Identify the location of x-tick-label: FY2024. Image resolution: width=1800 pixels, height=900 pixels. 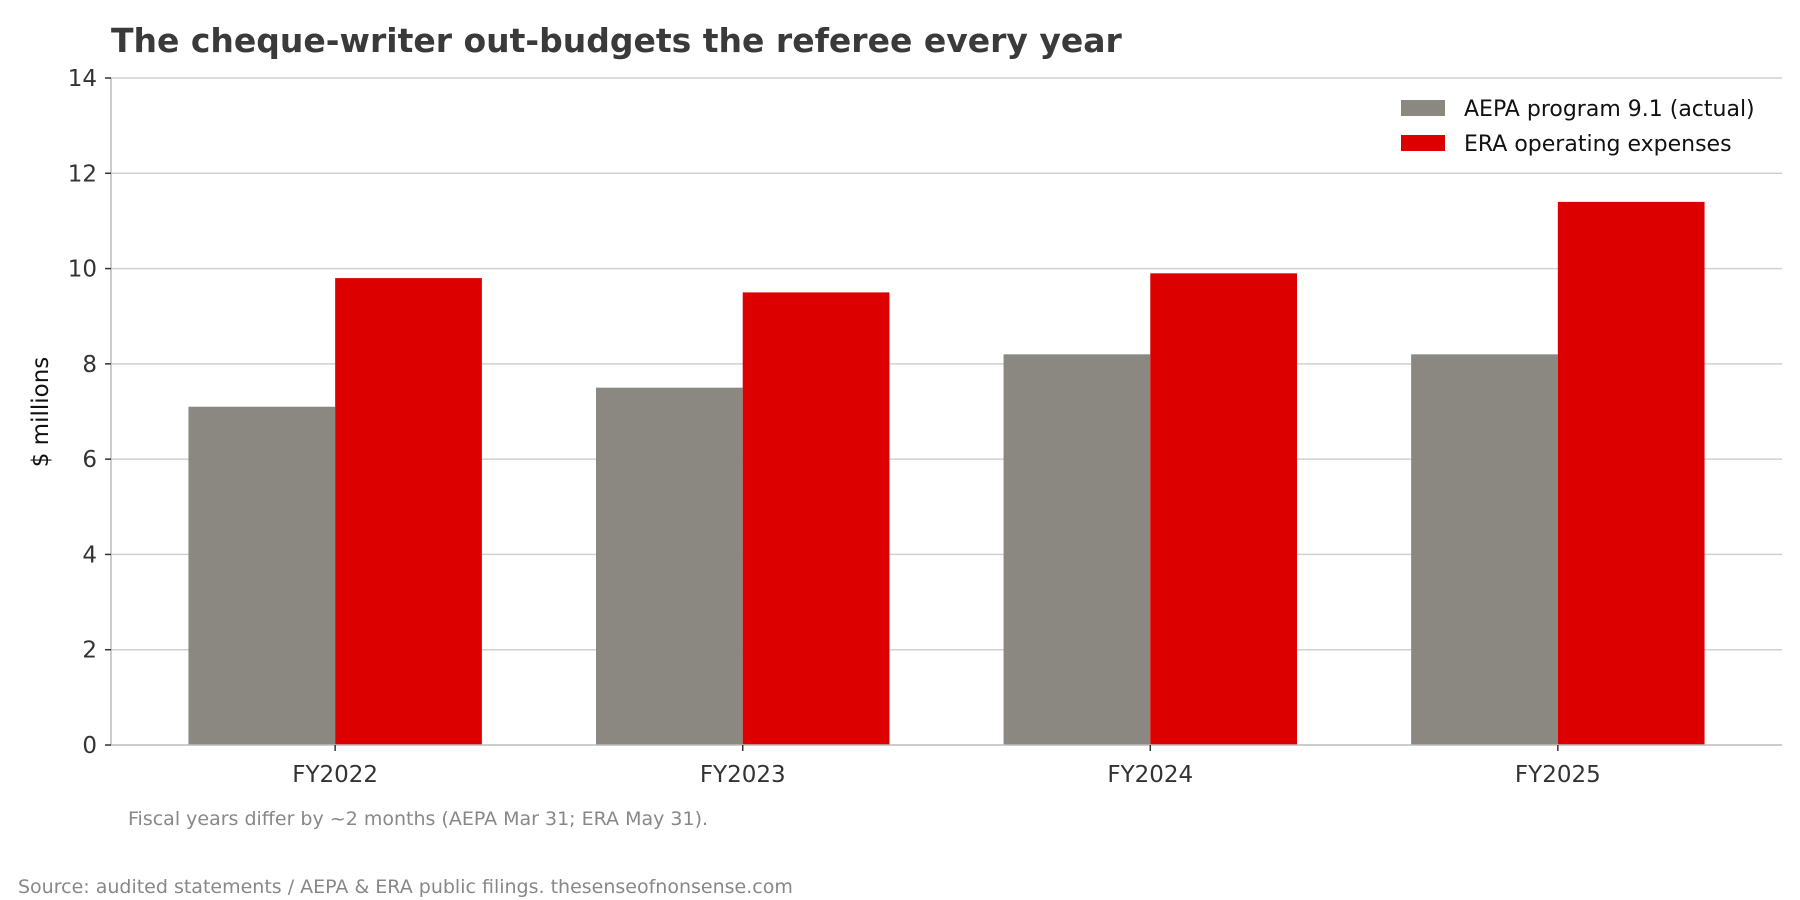
(1150, 775).